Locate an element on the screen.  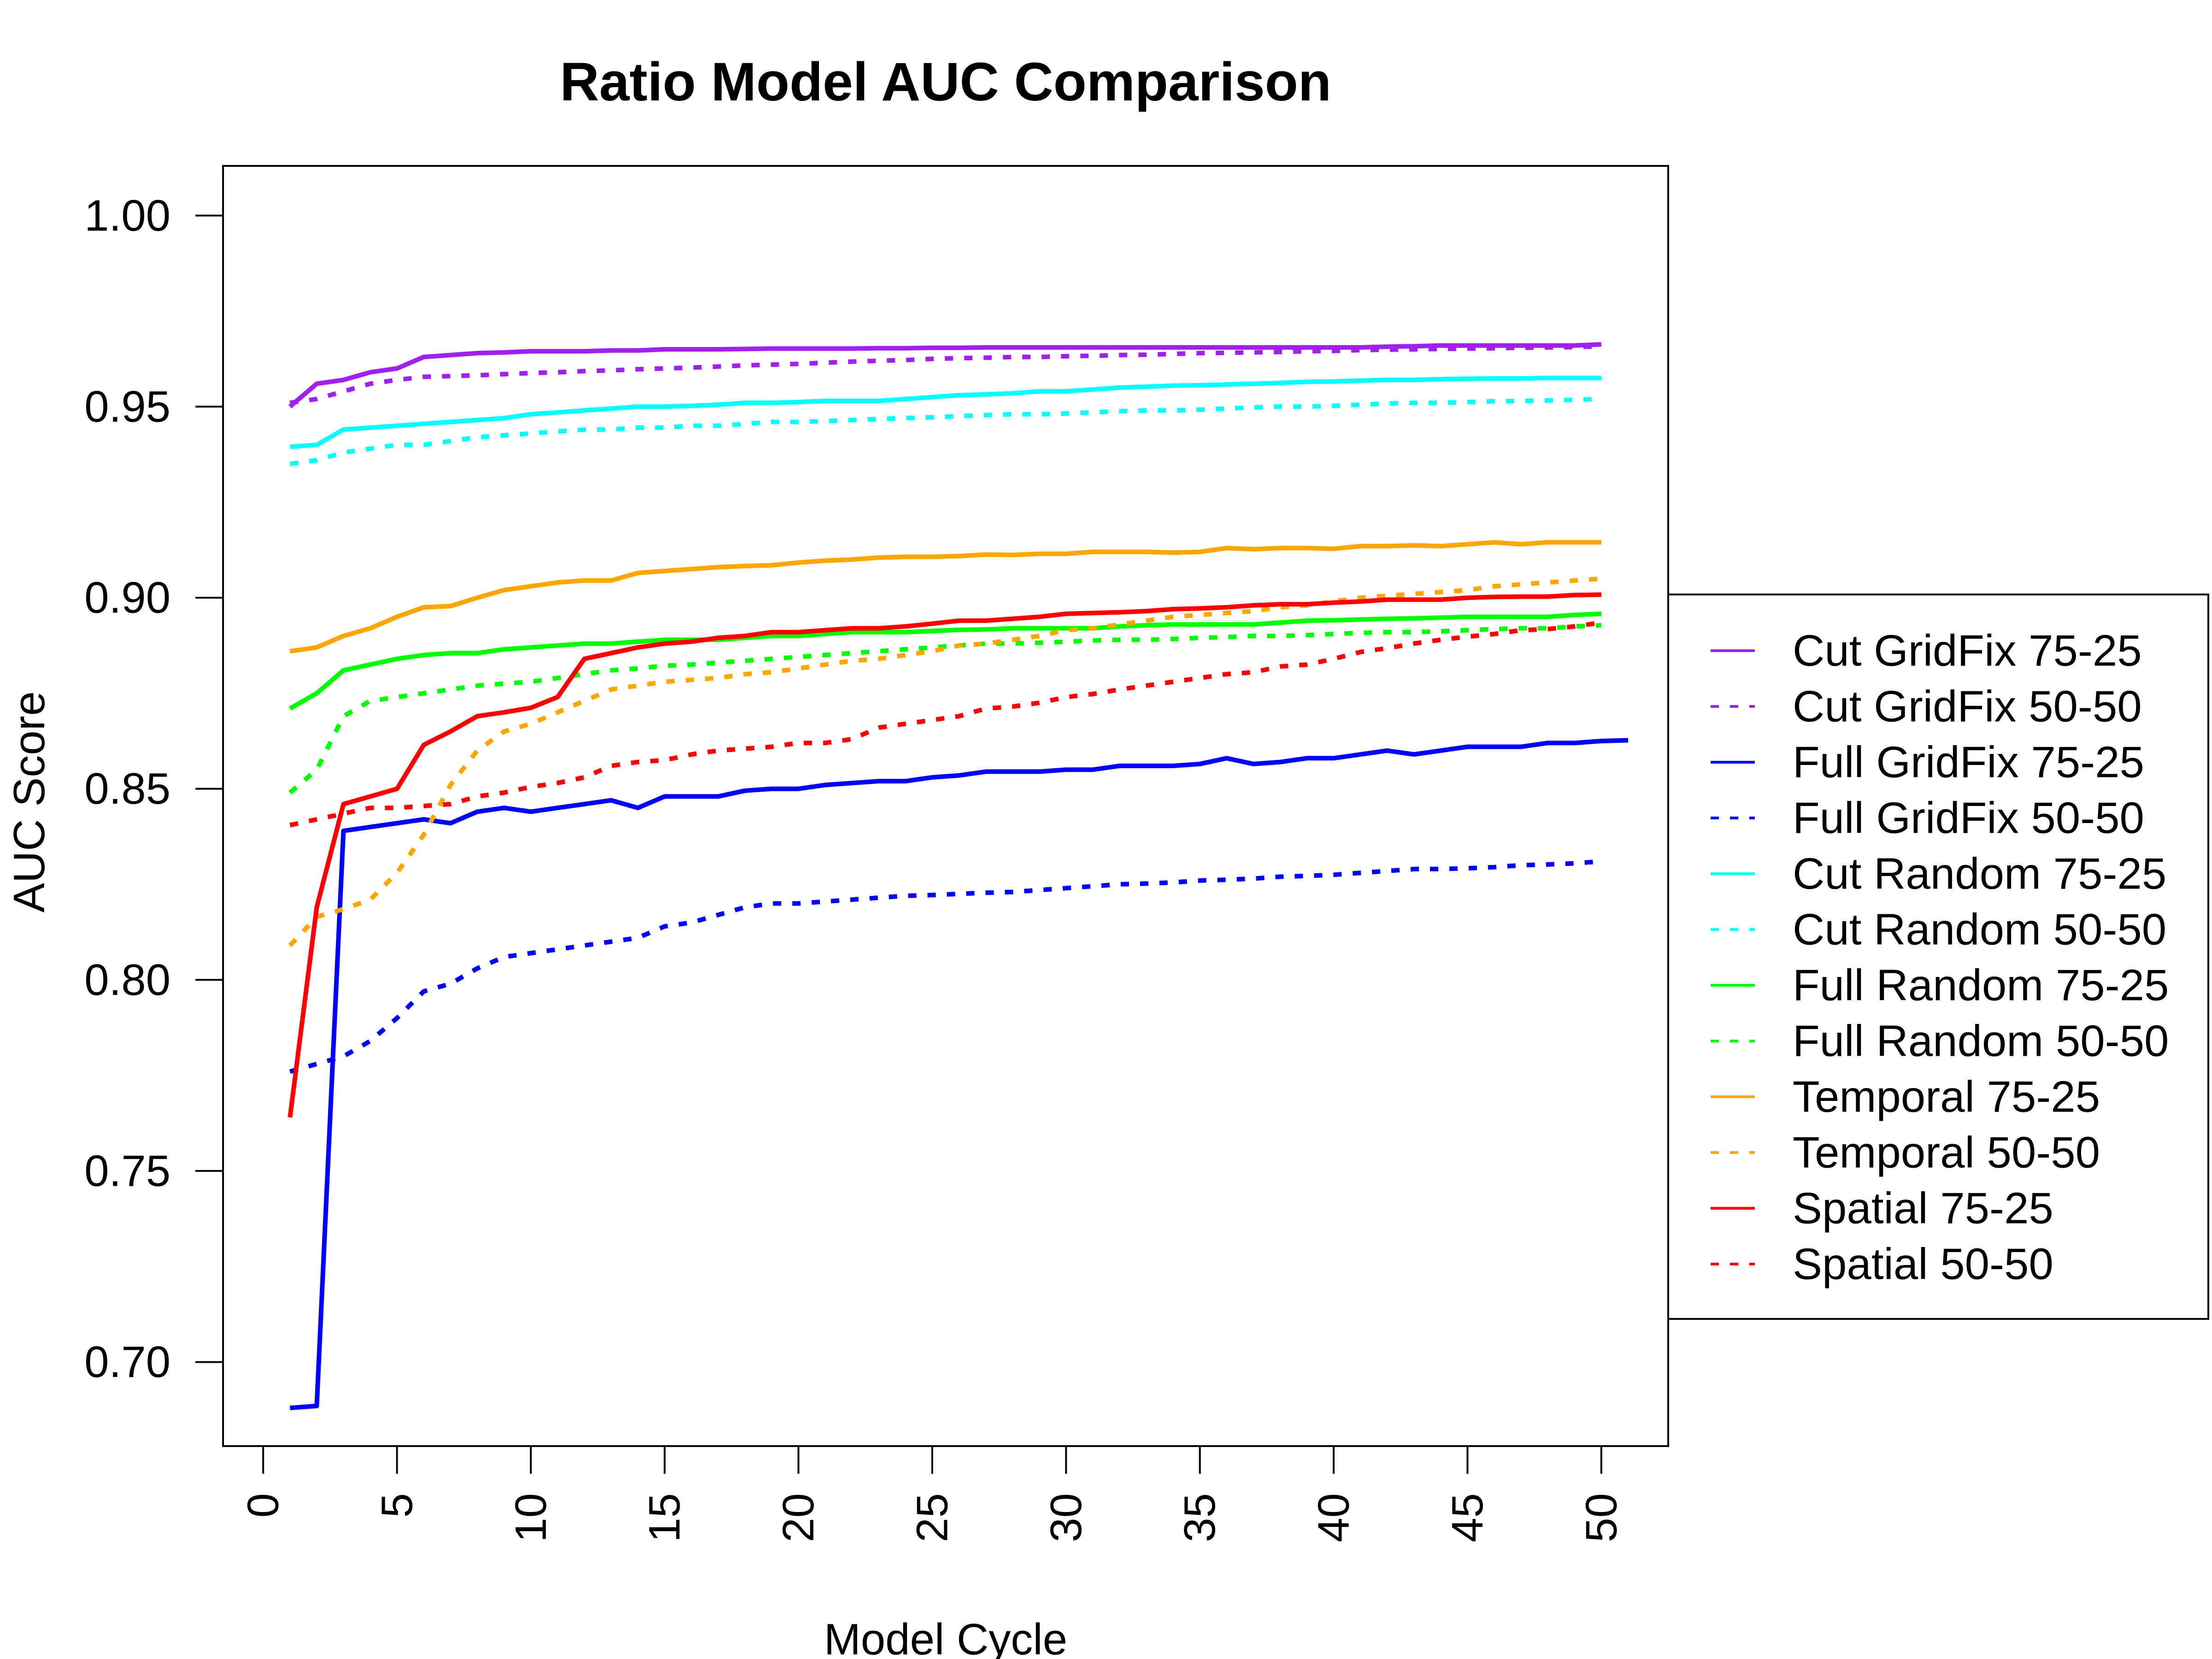
x-tick-label: 5 is located at coordinates (397, 1505).